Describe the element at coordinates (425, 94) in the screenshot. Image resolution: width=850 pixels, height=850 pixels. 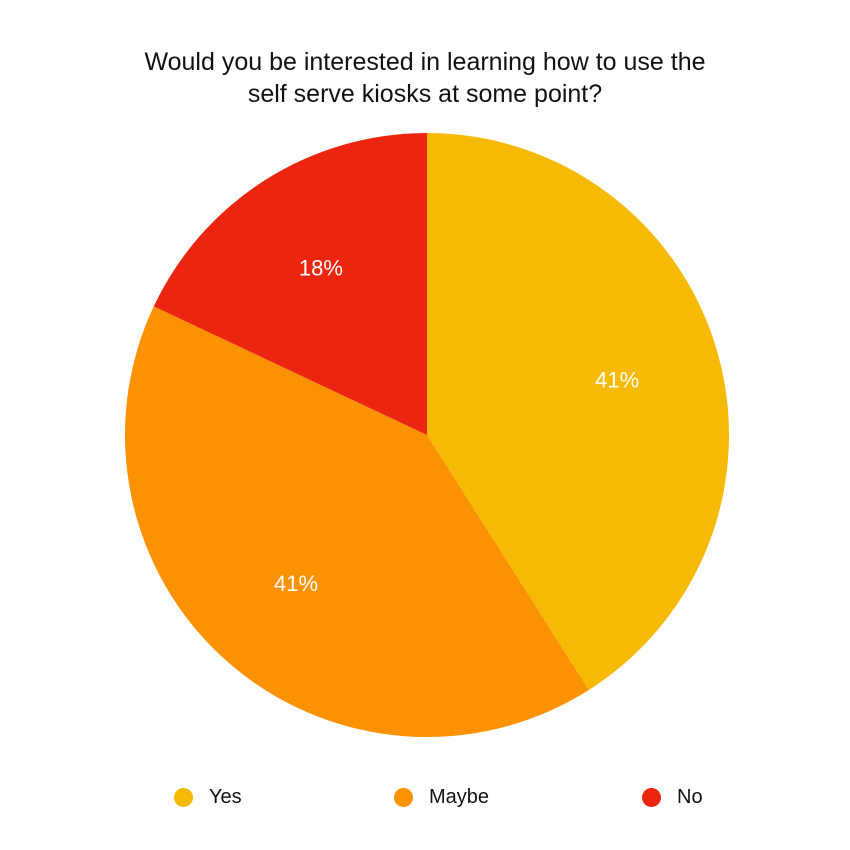
I see `chart-title-line-2: self serve kiosks at some point?` at that location.